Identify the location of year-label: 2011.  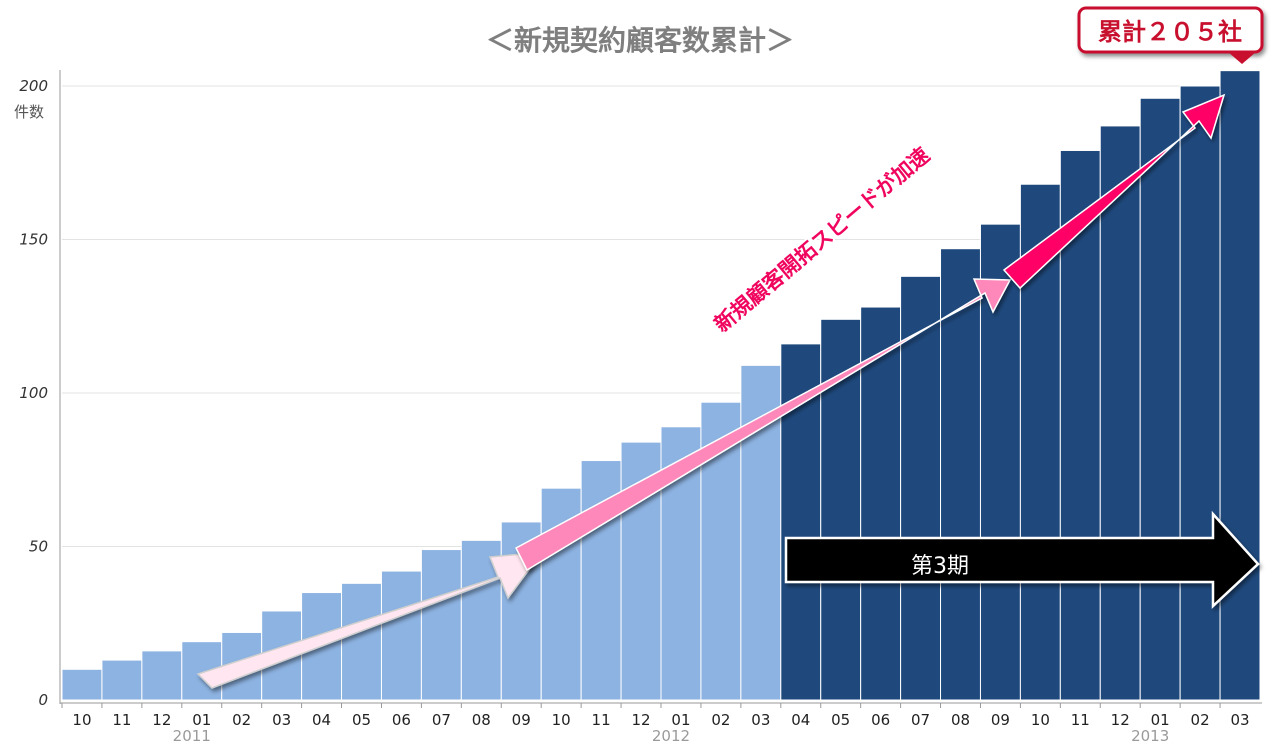
(192, 736).